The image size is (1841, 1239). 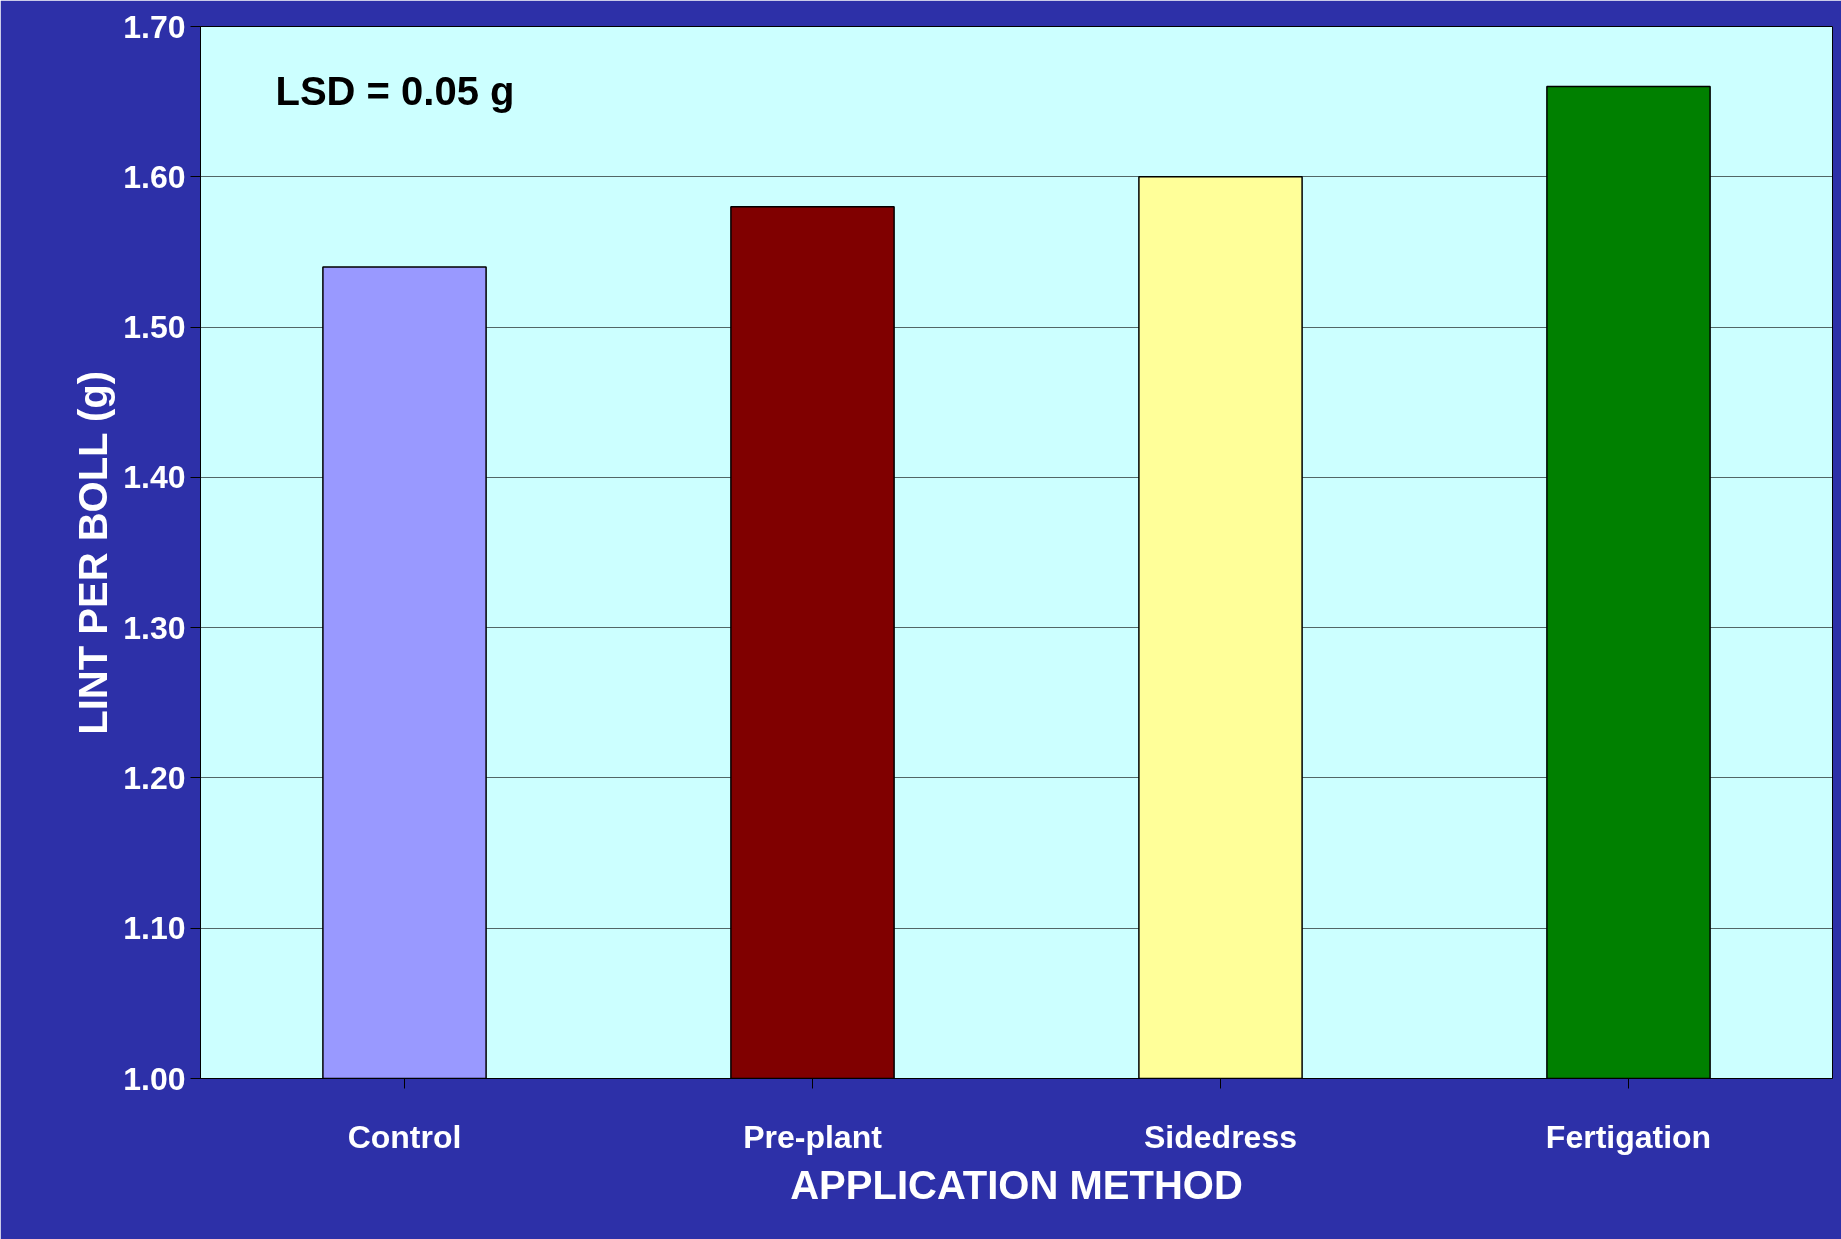 What do you see at coordinates (154, 928) in the screenshot?
I see `y-tick-label: 1.10` at bounding box center [154, 928].